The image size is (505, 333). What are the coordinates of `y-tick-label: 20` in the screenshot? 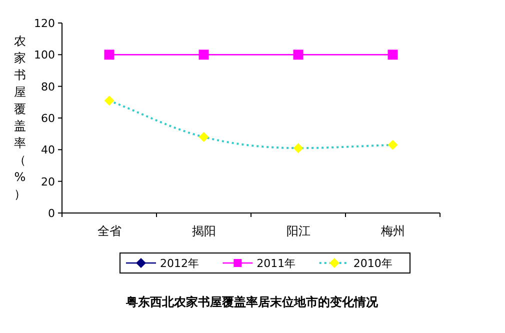 It's located at (48, 181).